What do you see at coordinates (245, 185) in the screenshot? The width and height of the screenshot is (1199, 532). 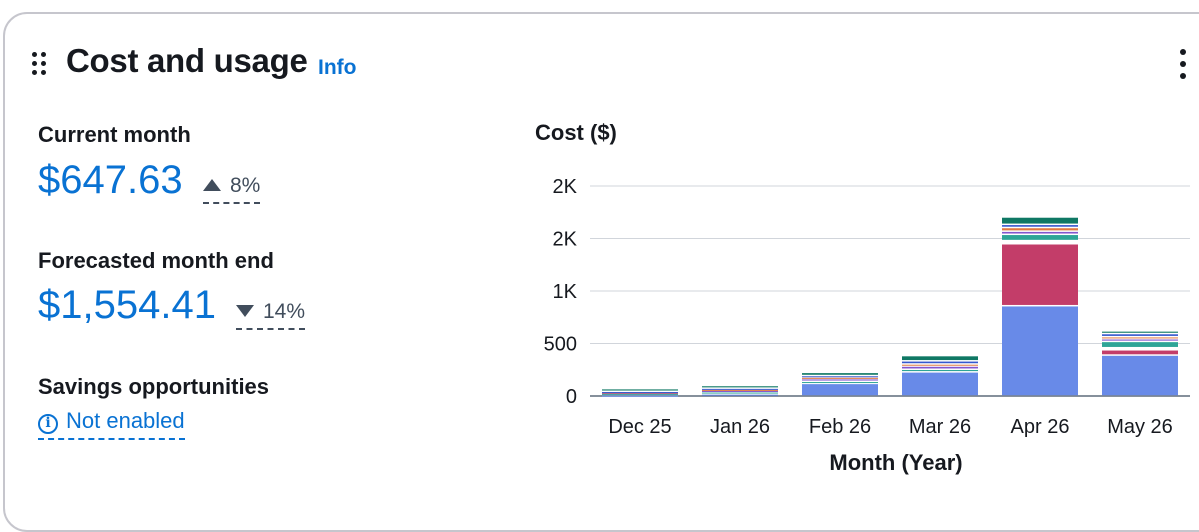 I see `current-month-change-text: 8%` at bounding box center [245, 185].